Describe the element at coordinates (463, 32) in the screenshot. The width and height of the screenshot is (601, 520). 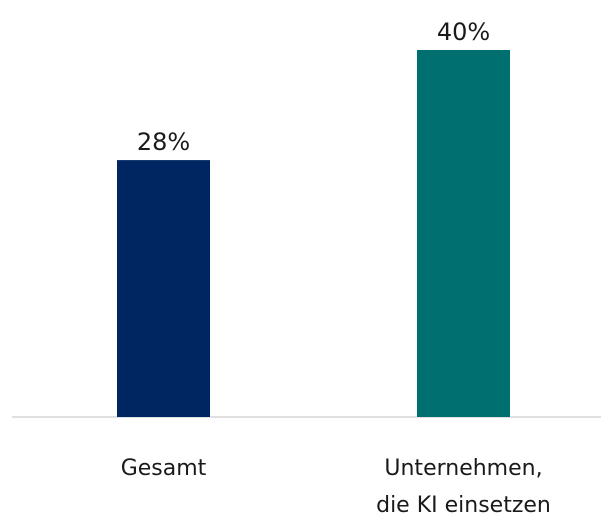
I see `value-label-1: 40%` at that location.